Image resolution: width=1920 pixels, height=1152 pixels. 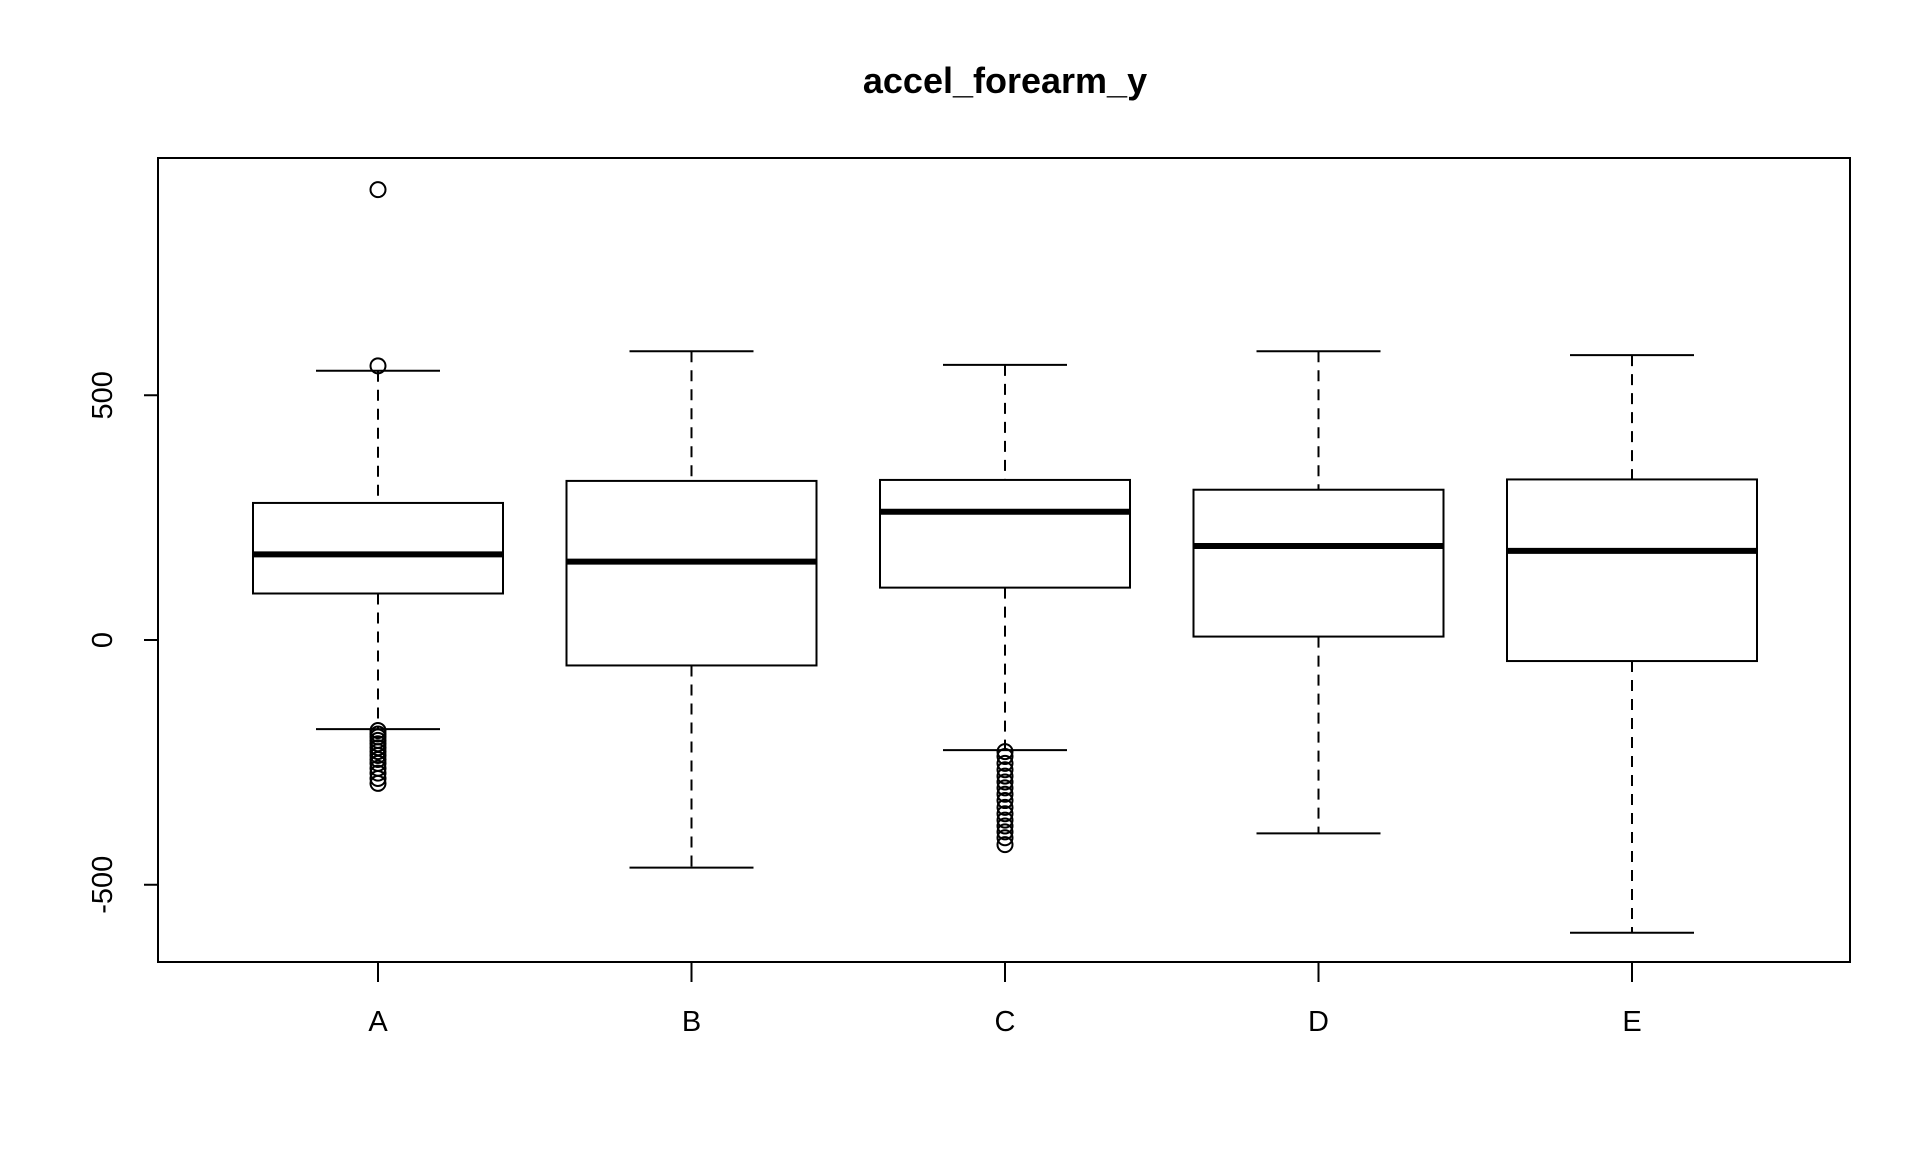 I want to click on x-tick-label: E, so click(x=1631, y=1022).